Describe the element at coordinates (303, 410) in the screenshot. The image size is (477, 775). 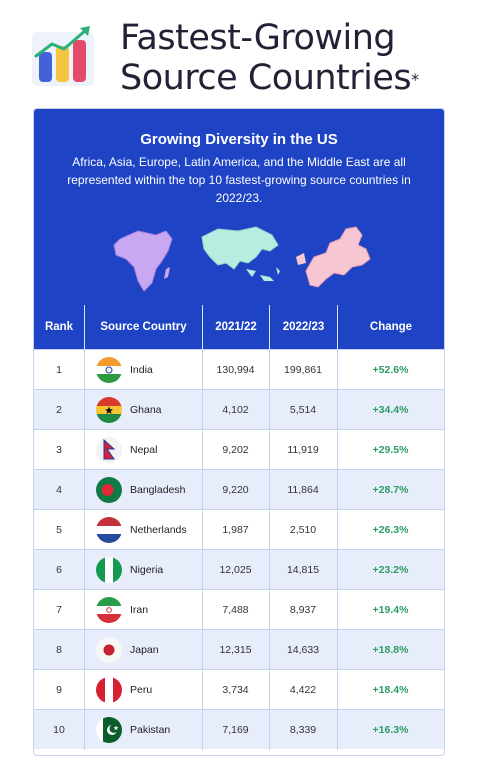
I see `value-2022-23: 5,514` at that location.